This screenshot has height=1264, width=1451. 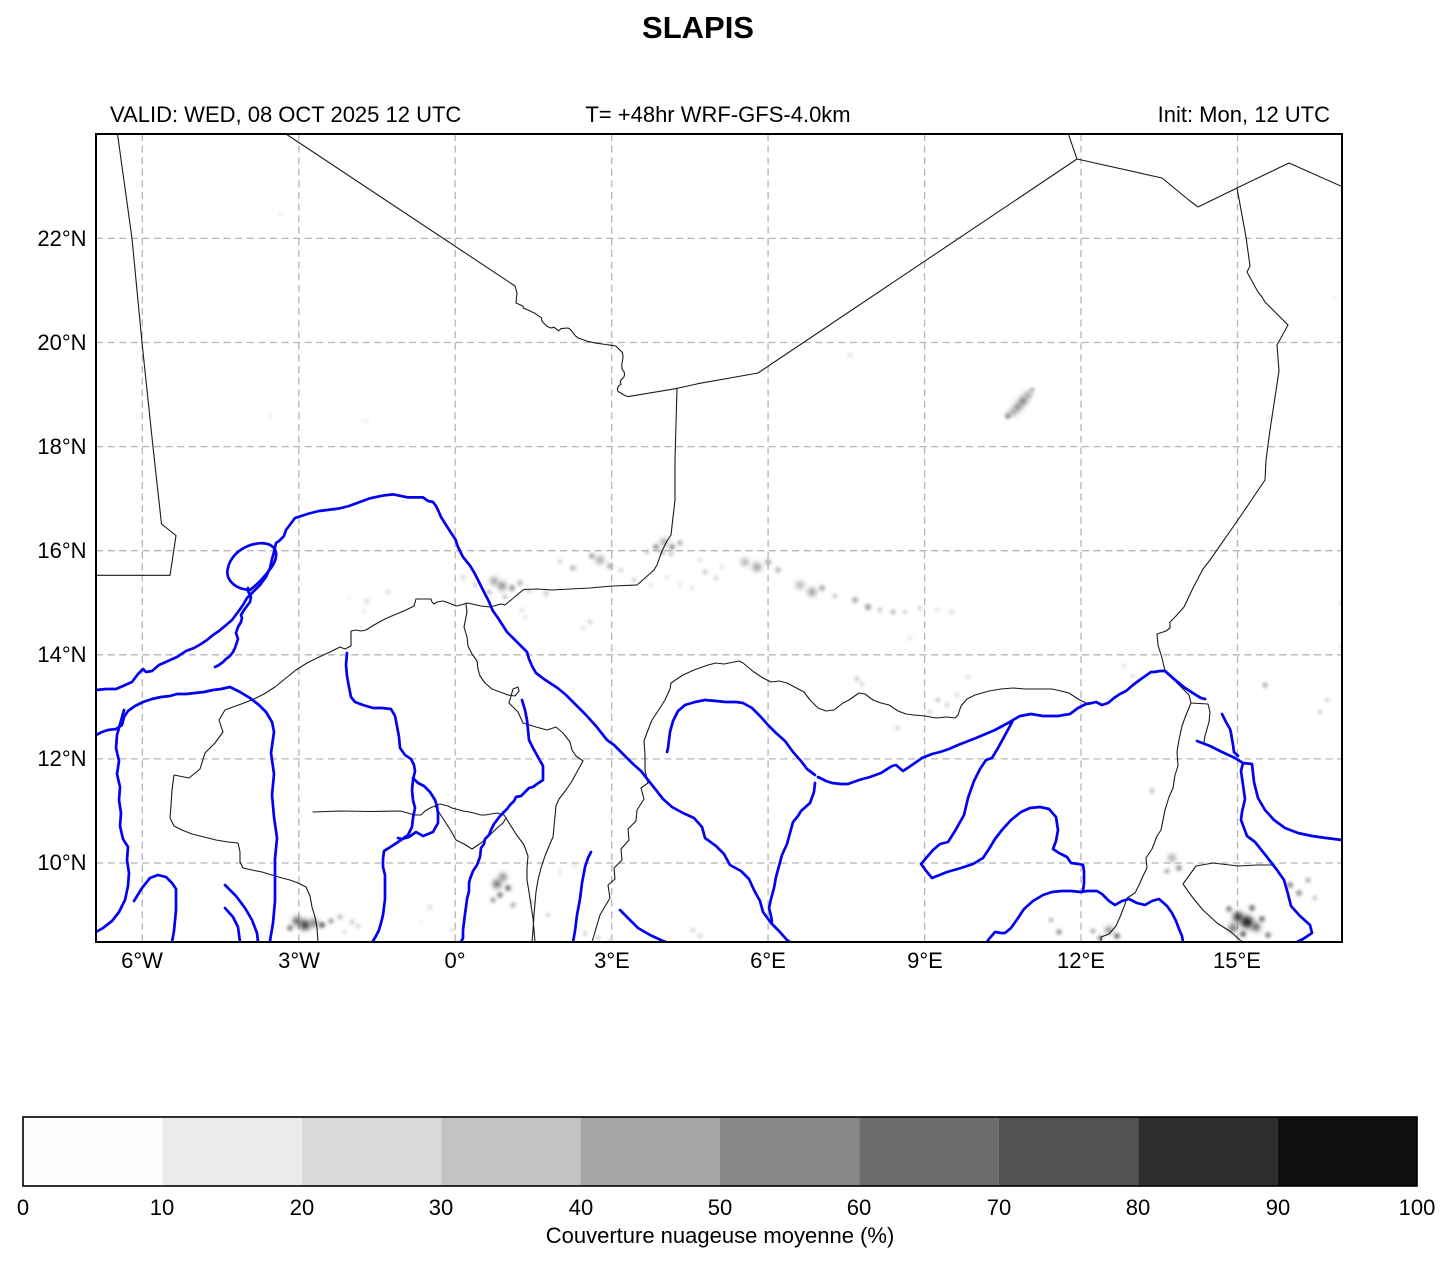 I want to click on svg-text: 100, so click(x=1417, y=1207).